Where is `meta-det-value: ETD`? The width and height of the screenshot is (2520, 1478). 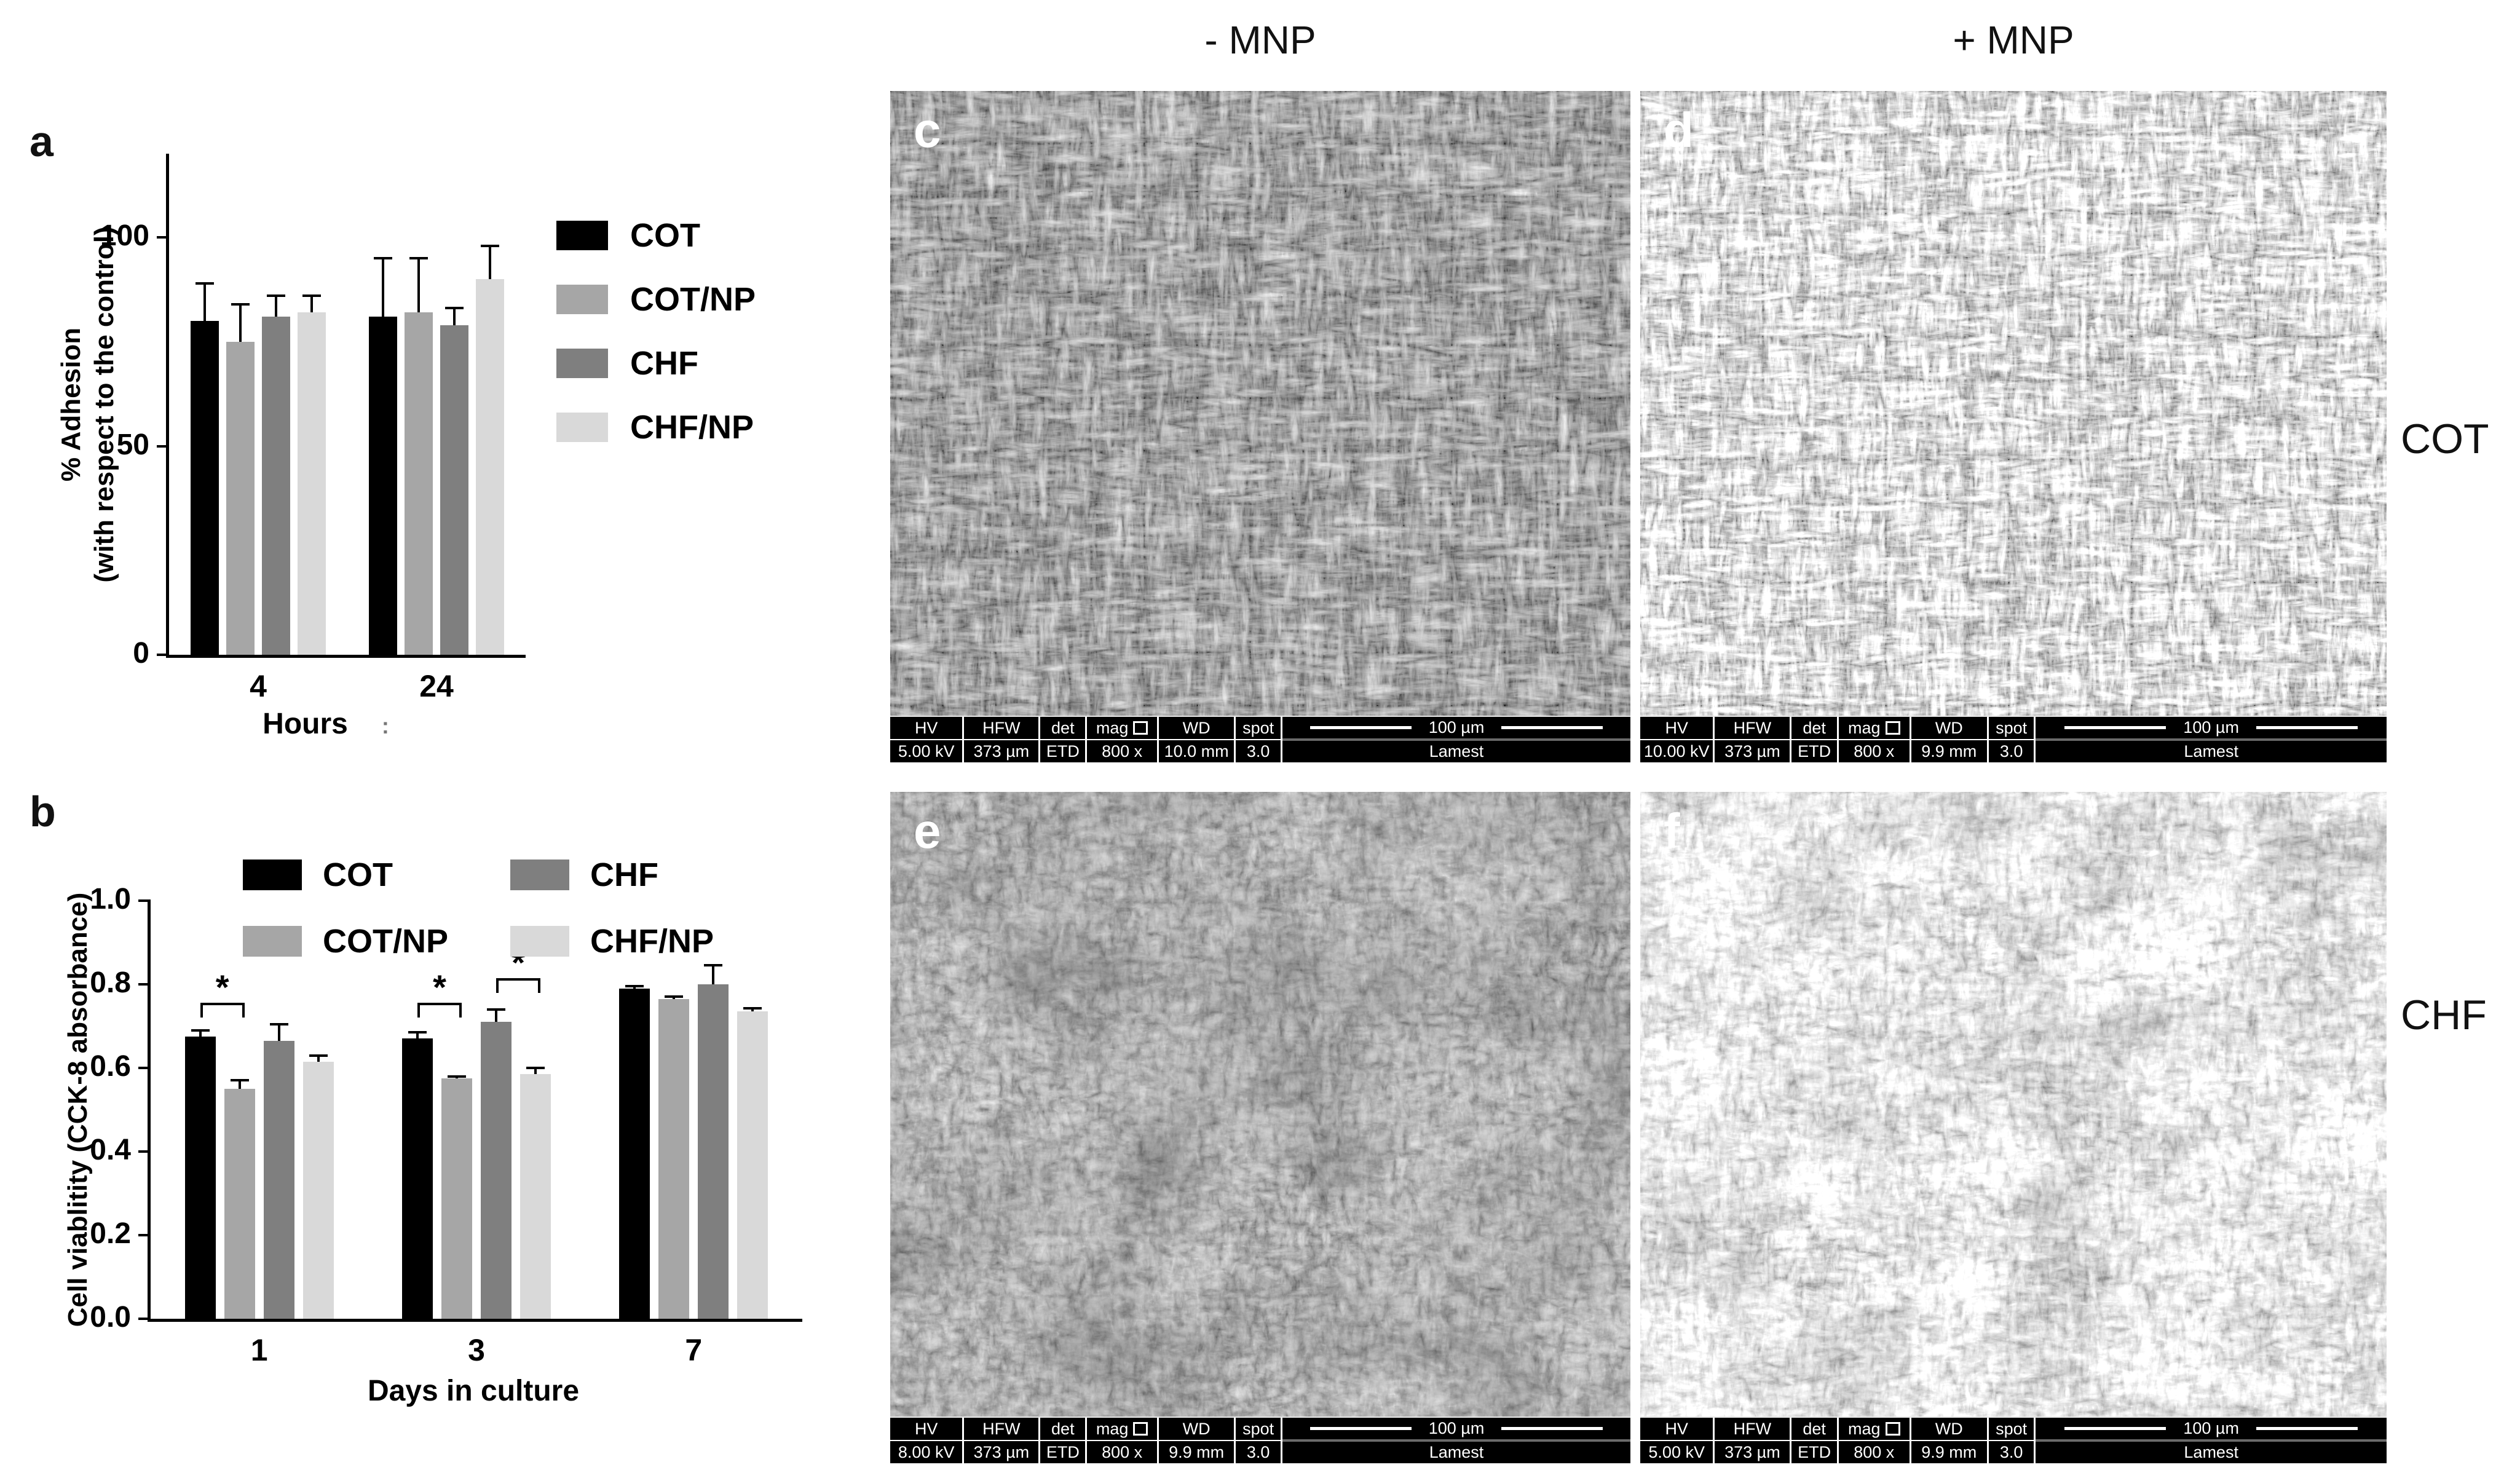
meta-det-value: ETD is located at coordinates (1814, 751).